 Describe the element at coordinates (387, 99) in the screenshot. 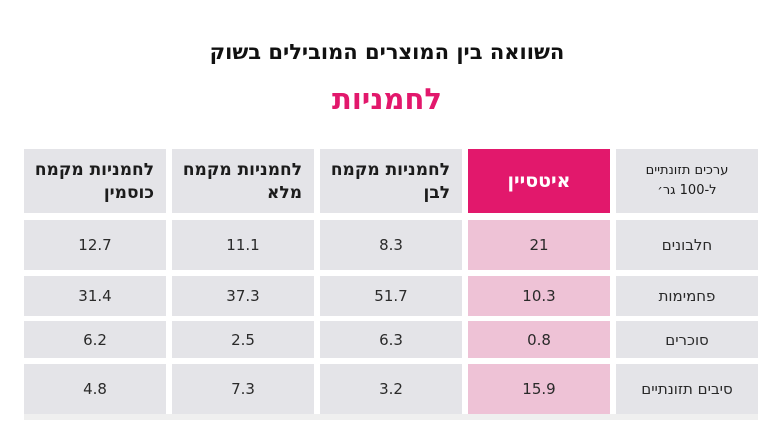

I see `page-subtitle: לחמניות` at that location.